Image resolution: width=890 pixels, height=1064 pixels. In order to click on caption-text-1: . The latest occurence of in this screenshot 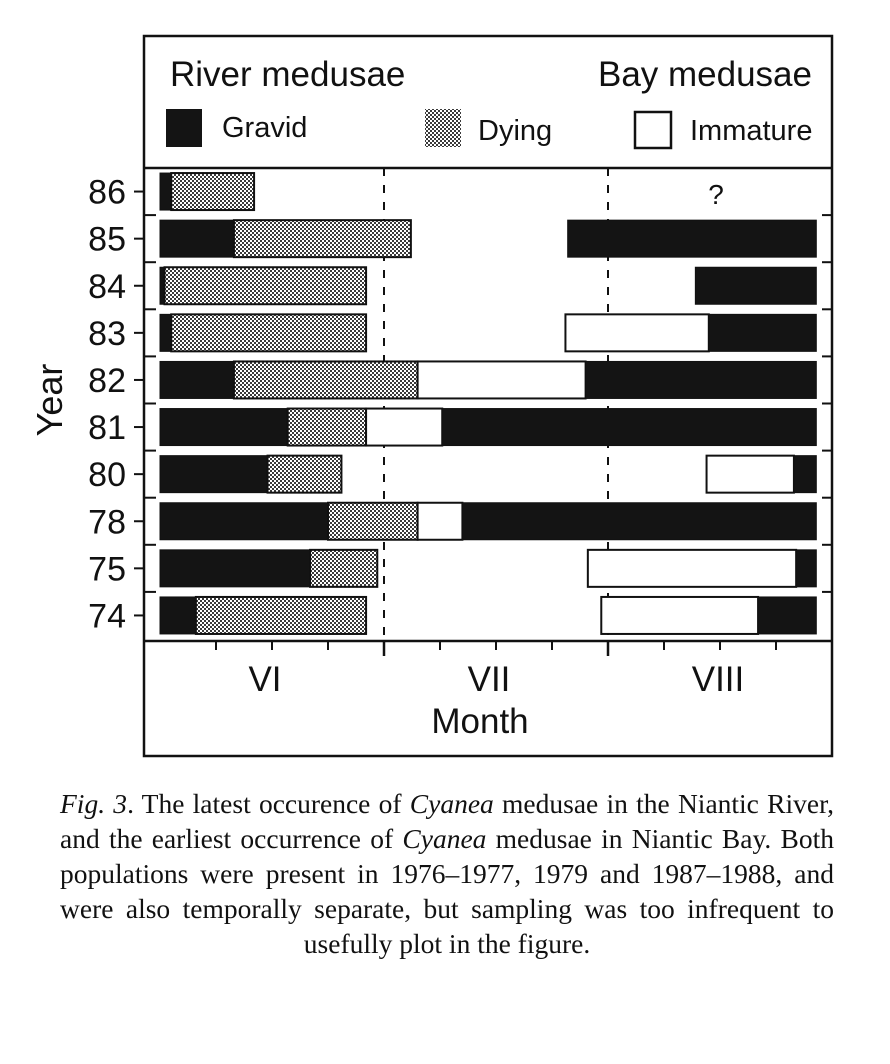, I will do `click(268, 803)`.